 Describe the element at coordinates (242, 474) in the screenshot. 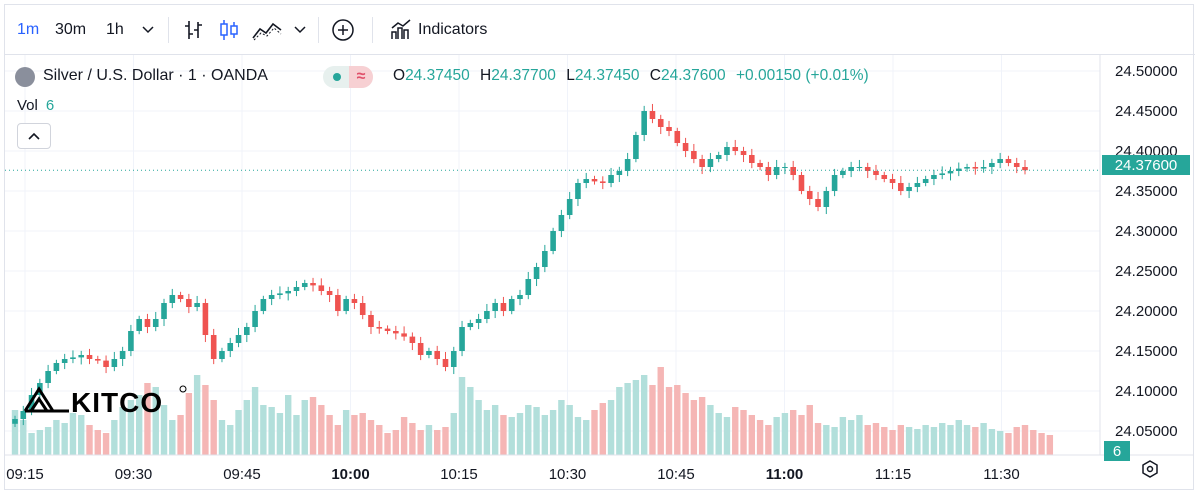

I see `time-tick-label: 09:45` at that location.